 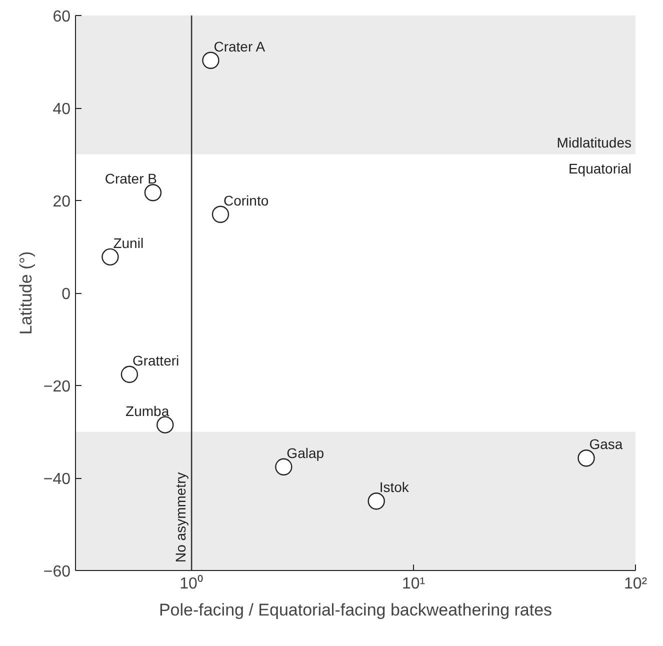 I want to click on annotation: Gasa, so click(x=606, y=444).